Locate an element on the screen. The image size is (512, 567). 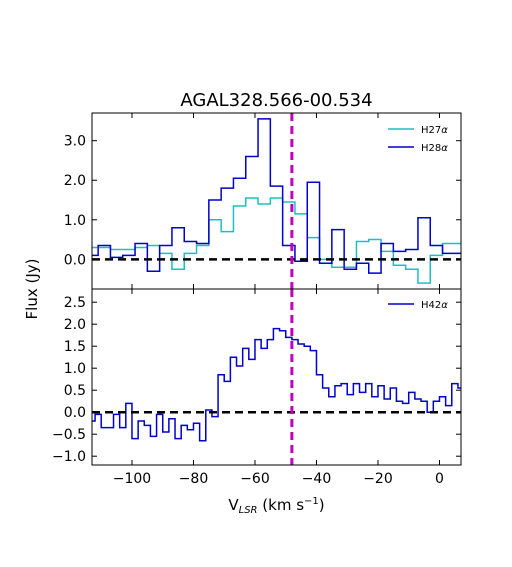
x-axis-label: VLSR (km s−1) is located at coordinates (276, 506).